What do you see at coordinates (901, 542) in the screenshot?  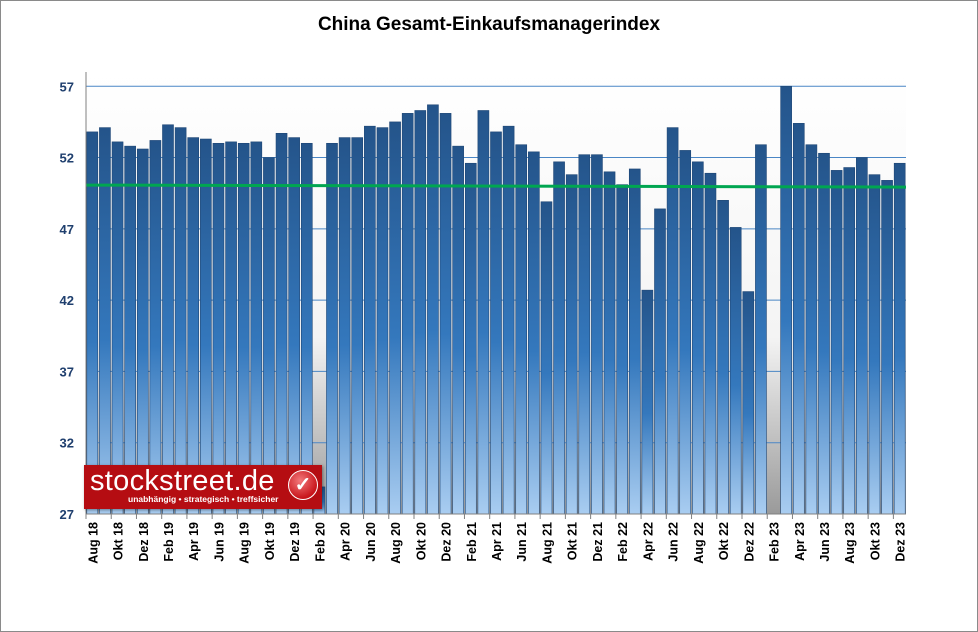 I see `x-tick-label: Dez 23` at bounding box center [901, 542].